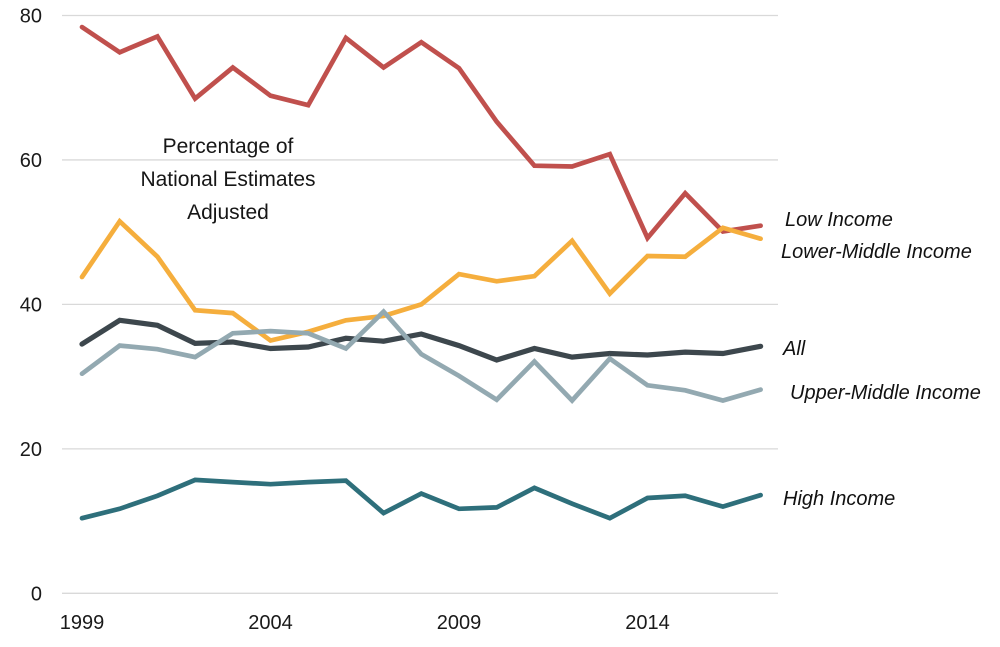 The image size is (1000, 647). Describe the element at coordinates (31, 161) in the screenshot. I see `y-tick-60: 60` at that location.